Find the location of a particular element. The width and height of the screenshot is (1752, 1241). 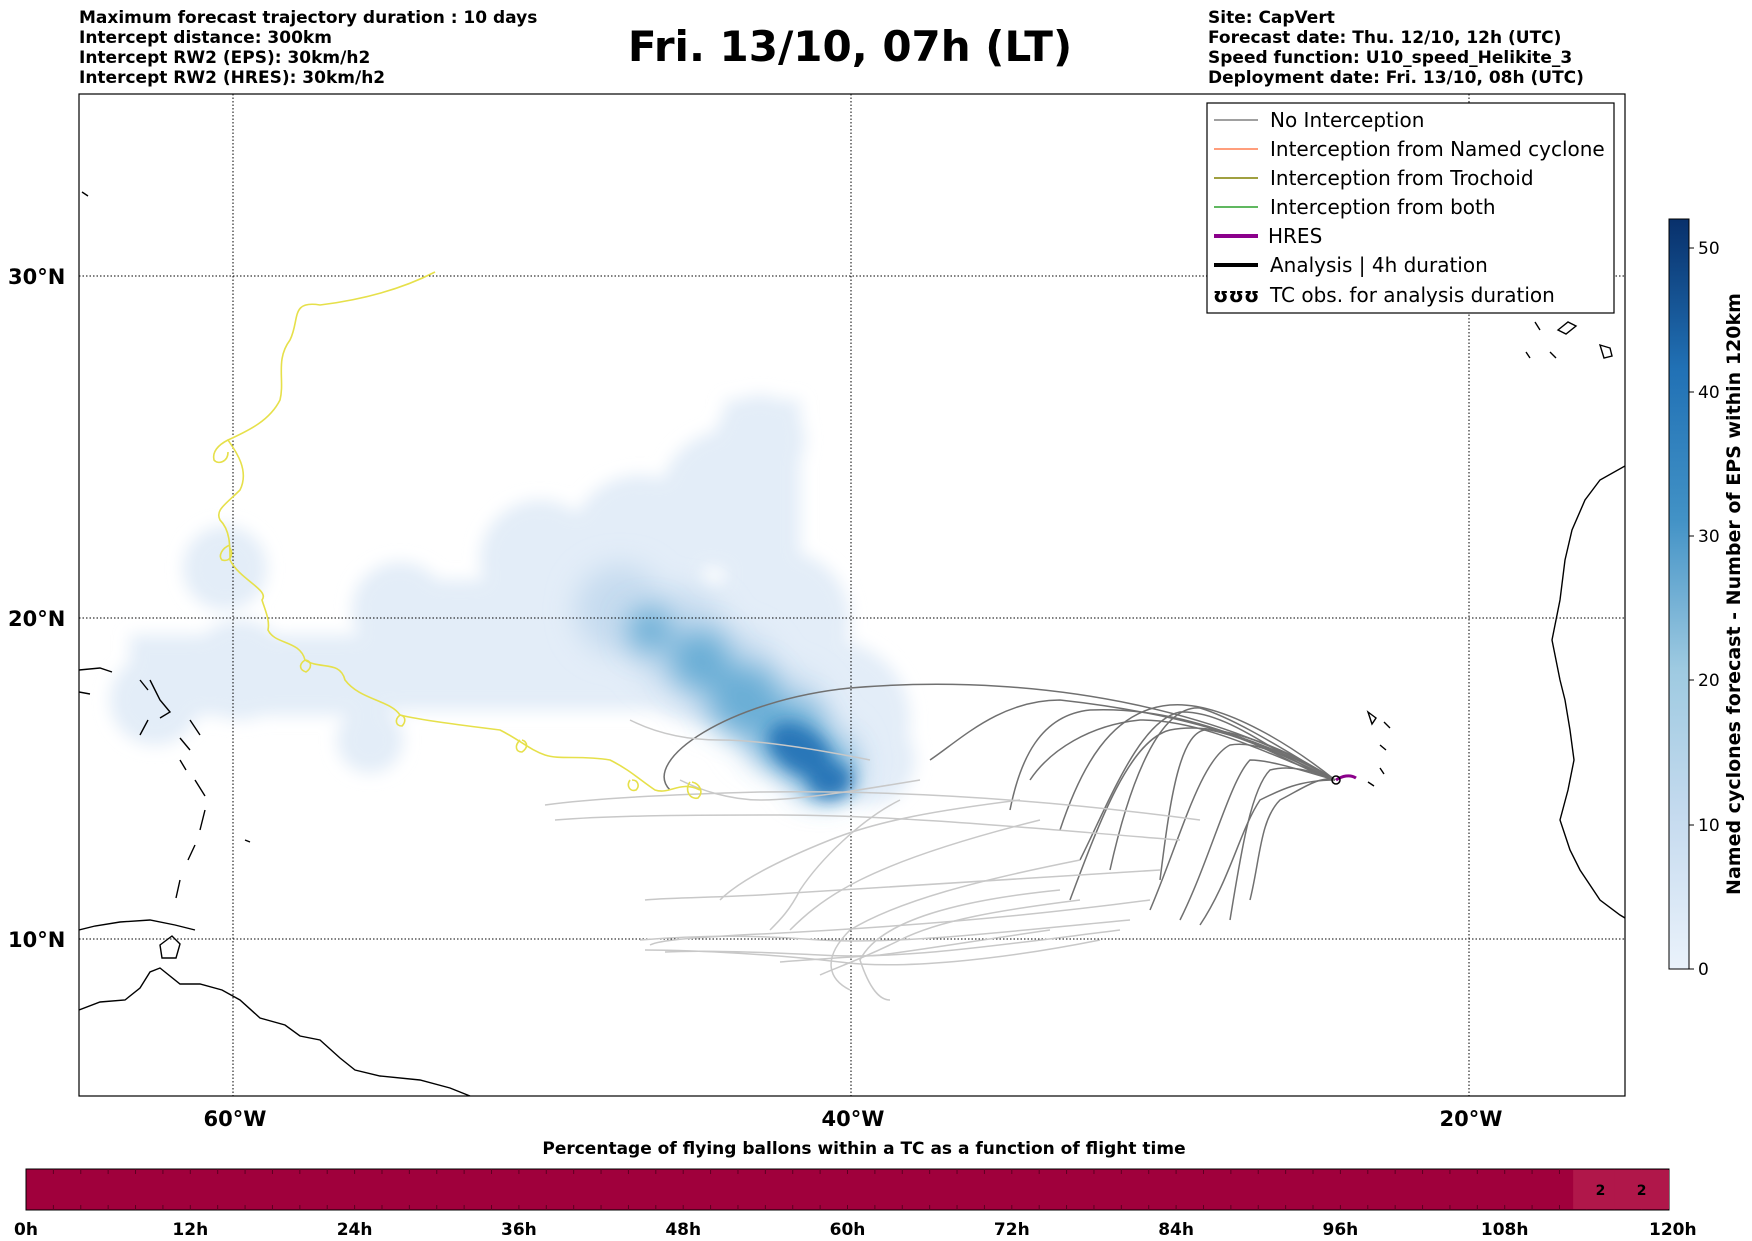

legend-item-hres: HRES is located at coordinates (1268, 236).